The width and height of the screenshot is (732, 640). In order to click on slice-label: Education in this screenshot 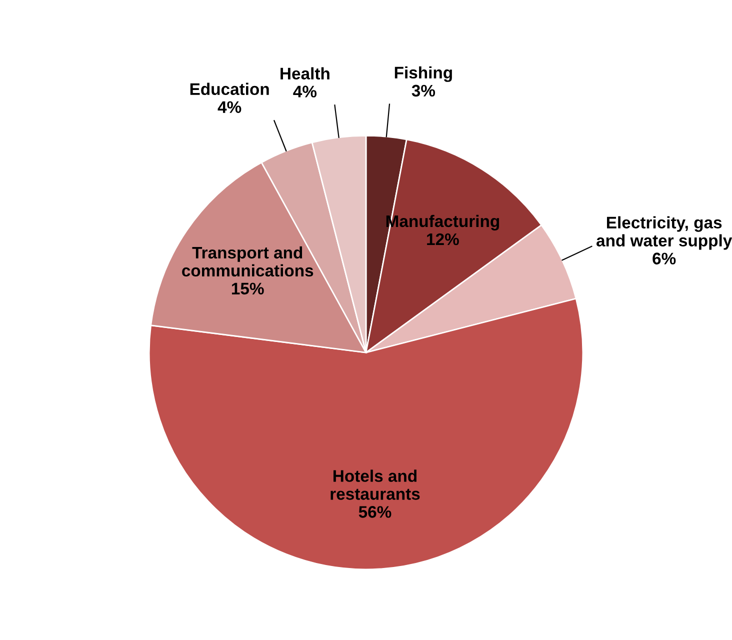, I will do `click(229, 89)`.